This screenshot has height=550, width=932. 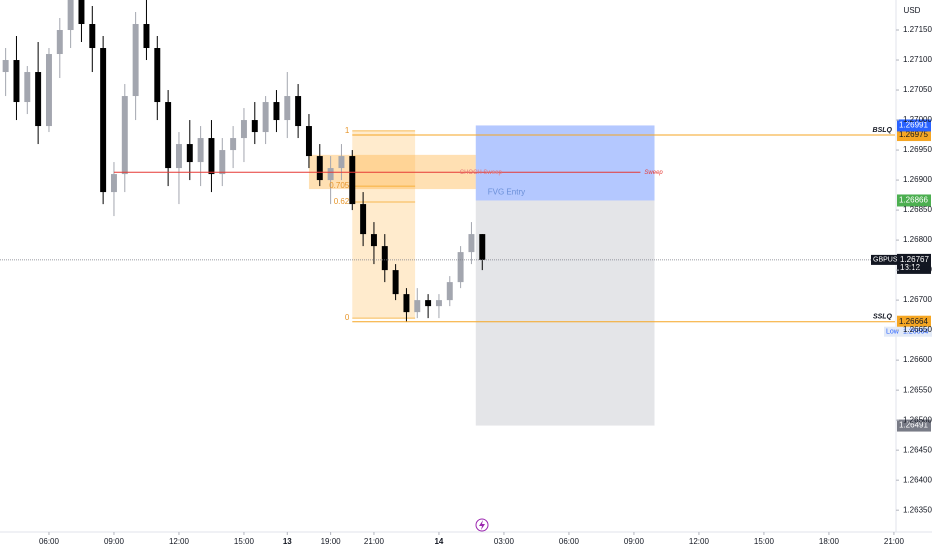 What do you see at coordinates (917, 389) in the screenshot?
I see `y-tick-label: 1.26550` at bounding box center [917, 389].